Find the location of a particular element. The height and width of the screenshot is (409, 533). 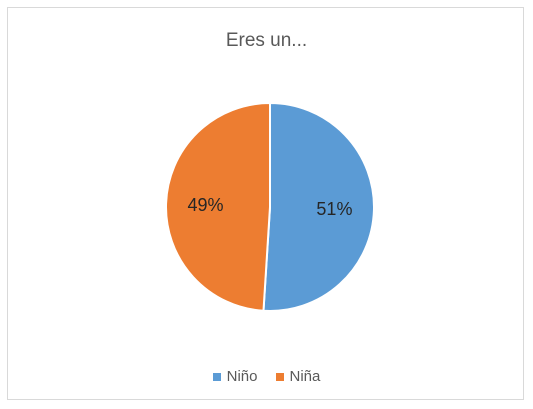

legend-item-nino: Niño is located at coordinates (235, 376).